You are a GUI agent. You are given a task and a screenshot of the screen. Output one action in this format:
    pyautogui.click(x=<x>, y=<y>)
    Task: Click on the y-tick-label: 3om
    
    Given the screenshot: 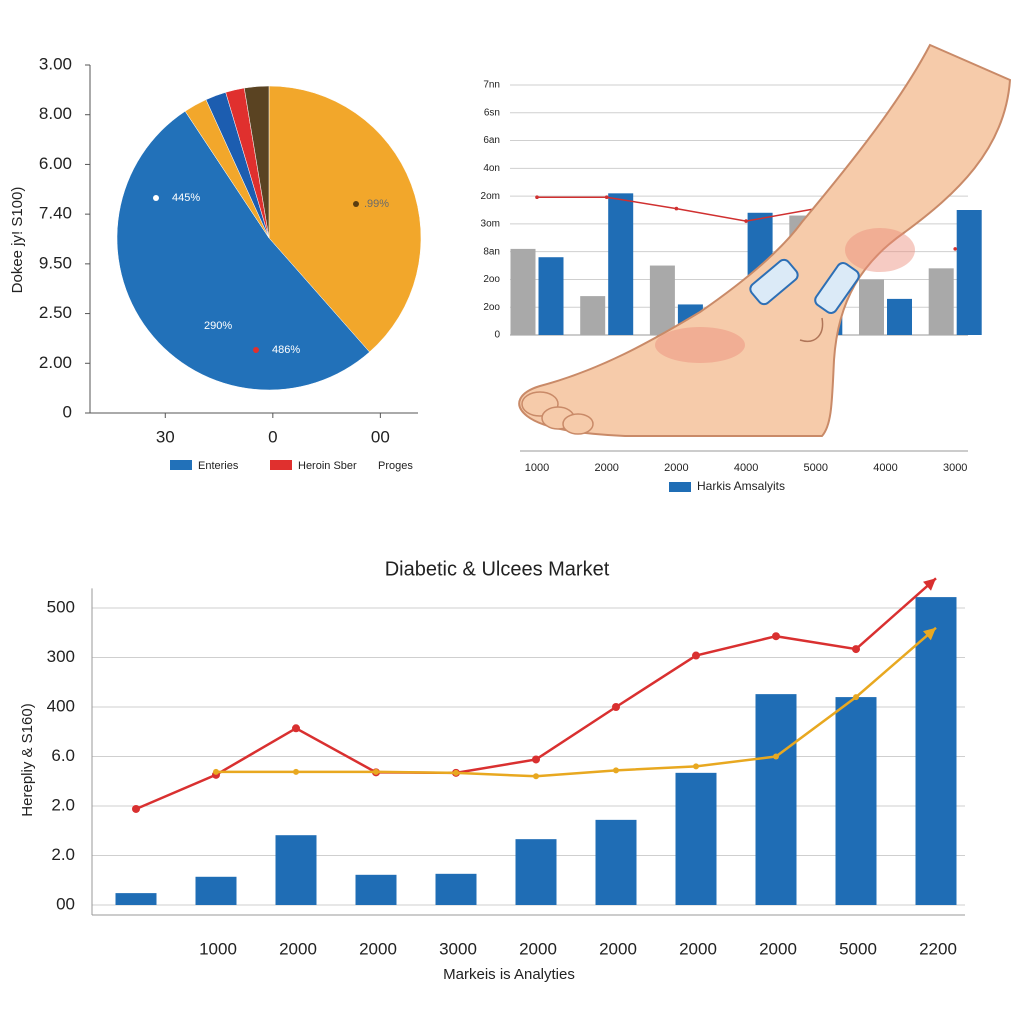 What is the action you would take?
    pyautogui.click(x=490, y=224)
    